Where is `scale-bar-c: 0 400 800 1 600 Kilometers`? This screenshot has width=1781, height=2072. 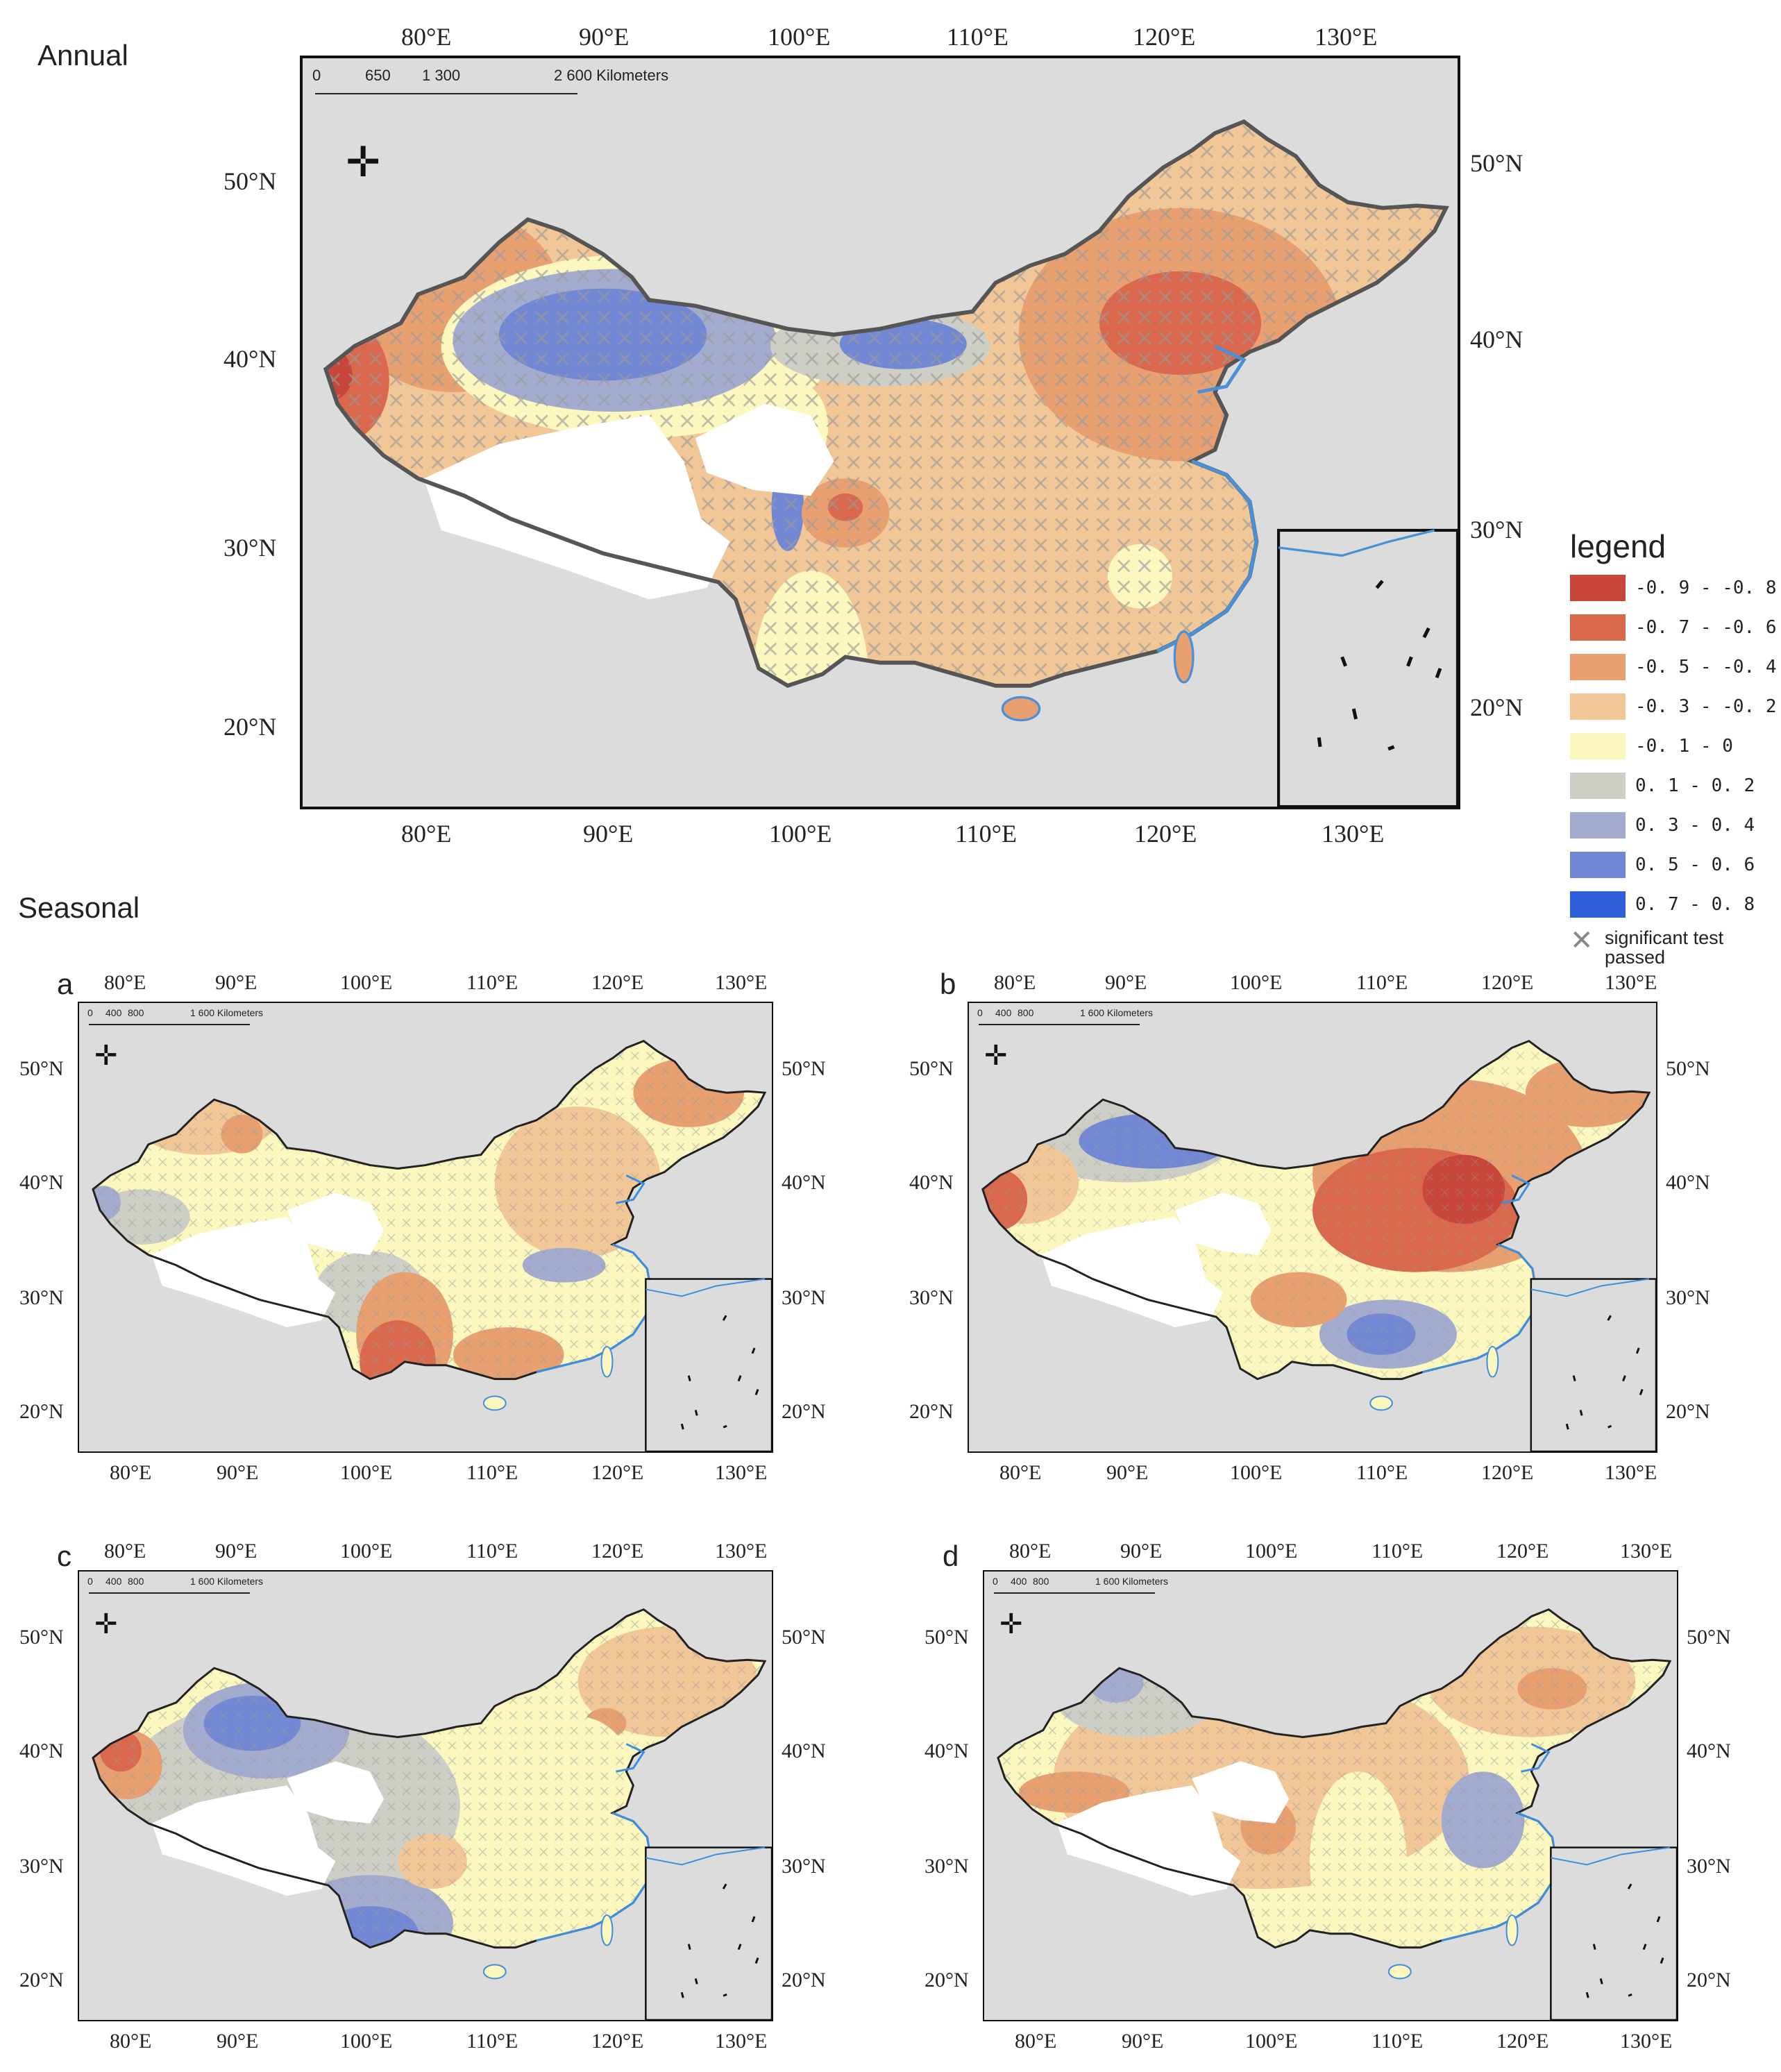
scale-bar-c: 0 400 800 1 600 Kilometers is located at coordinates (176, 1585).